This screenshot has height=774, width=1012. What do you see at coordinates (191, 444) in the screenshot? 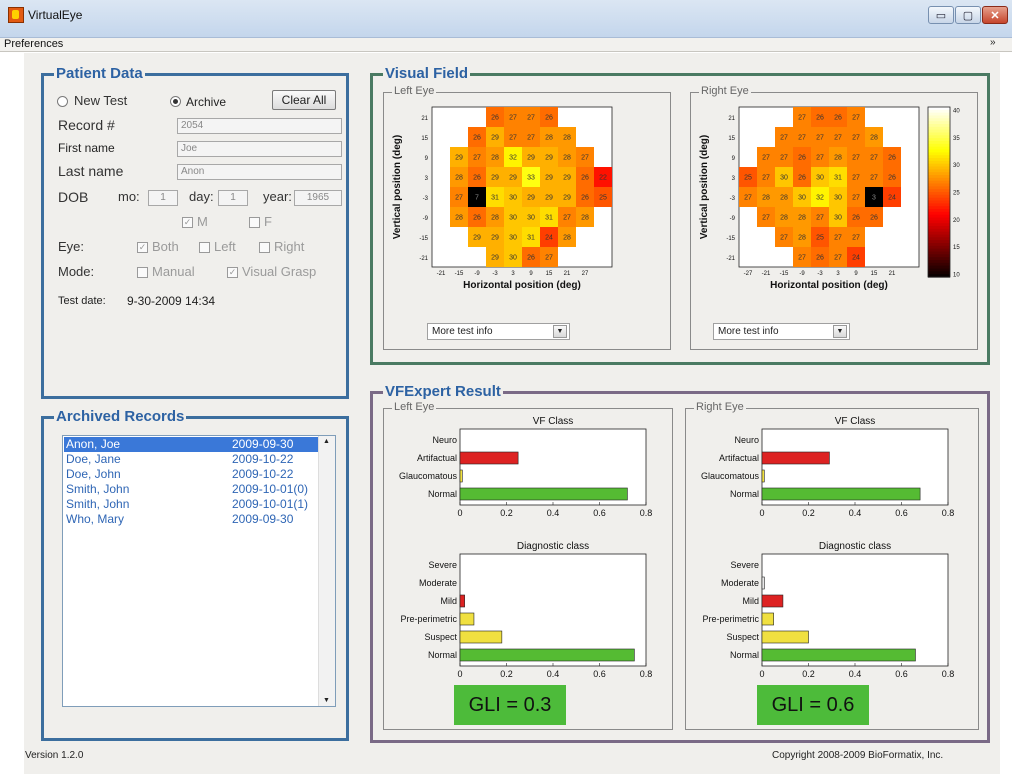
I see `record-row: Anon, Joe 2009-09-30` at bounding box center [191, 444].